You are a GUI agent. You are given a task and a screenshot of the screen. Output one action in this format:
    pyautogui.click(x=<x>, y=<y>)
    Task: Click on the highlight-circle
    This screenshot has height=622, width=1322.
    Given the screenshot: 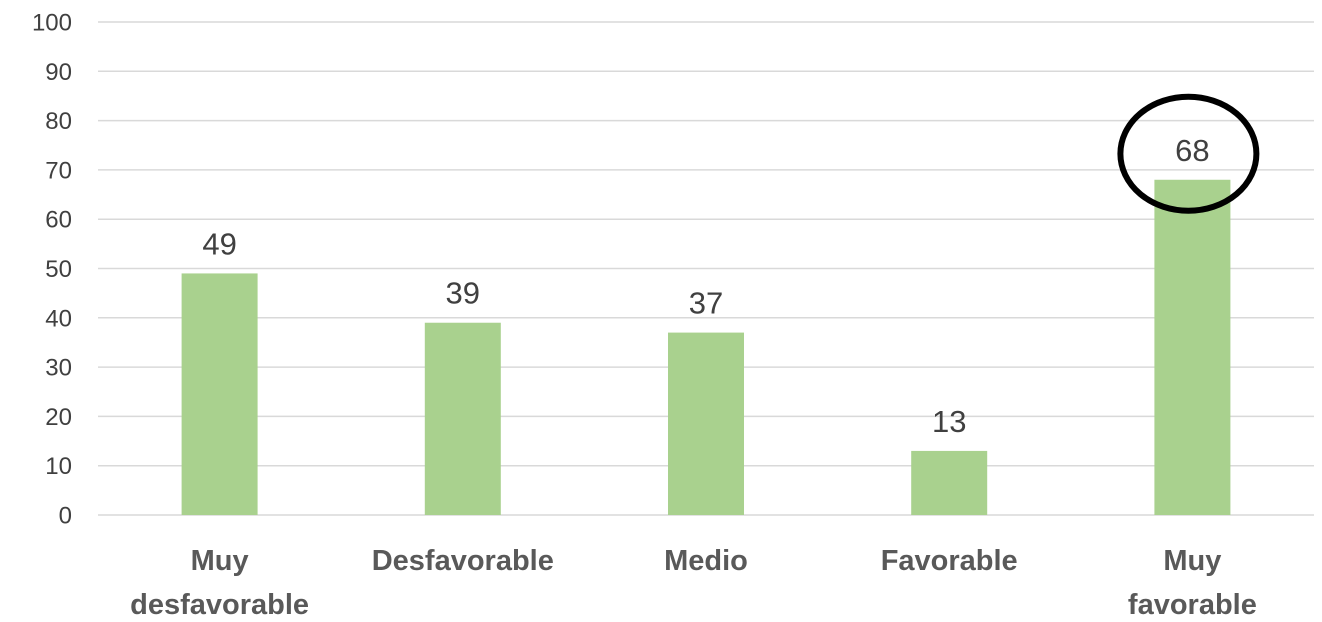 What is the action you would take?
    pyautogui.click(x=1188, y=153)
    